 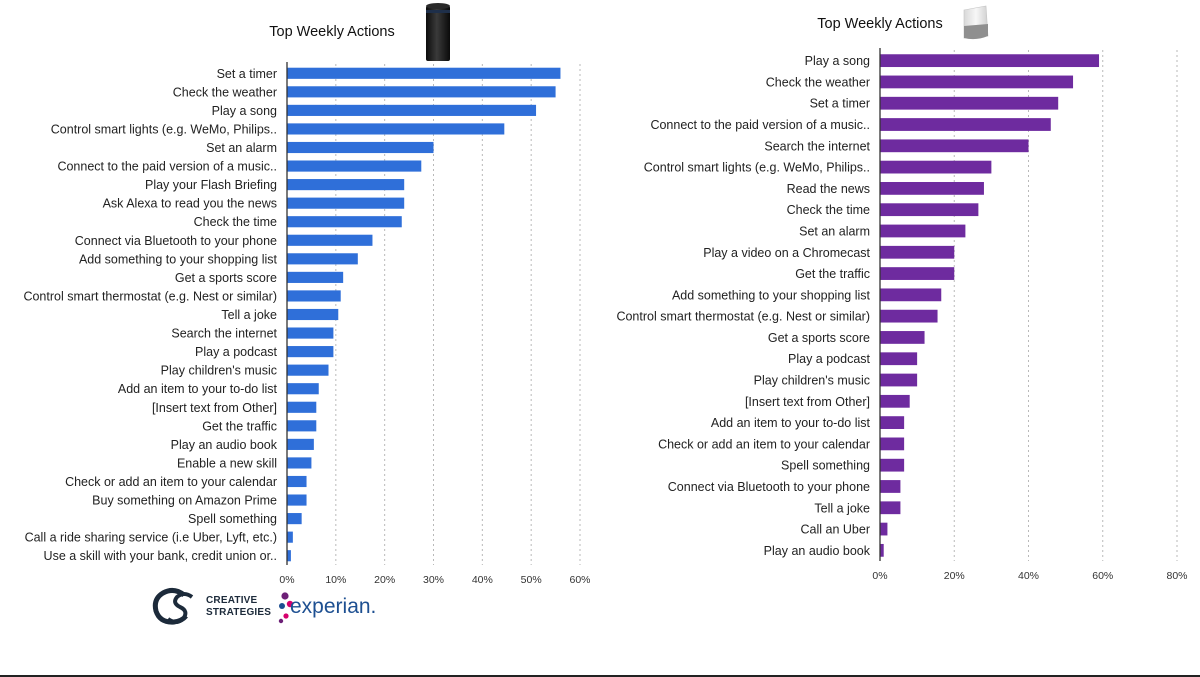 What do you see at coordinates (384, 580) in the screenshot?
I see `x-tick-label: 20%` at bounding box center [384, 580].